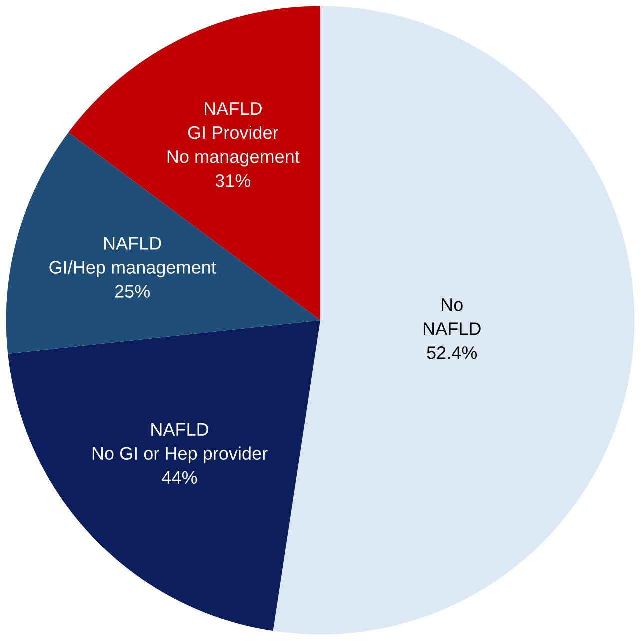 This screenshot has height=641, width=641. Describe the element at coordinates (133, 267) in the screenshot. I see `slice-label: NAFLD GI/Hep management 25%` at that location.